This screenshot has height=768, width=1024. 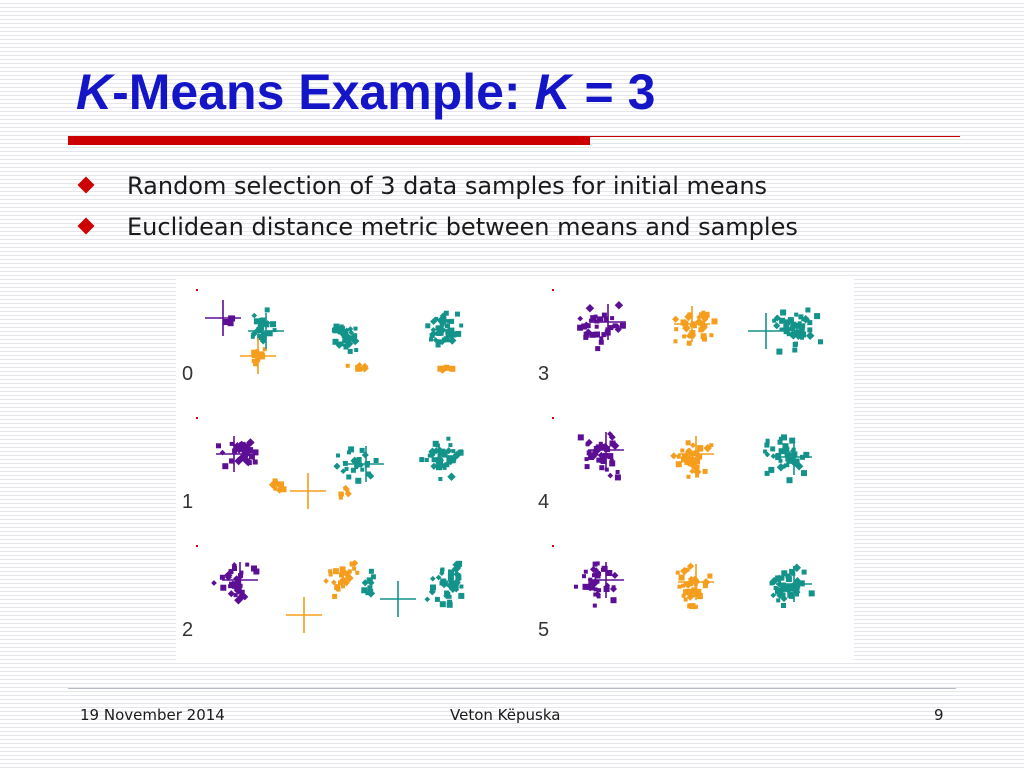 What do you see at coordinates (613, 92) in the screenshot?
I see `title-tail: = 3` at bounding box center [613, 92].